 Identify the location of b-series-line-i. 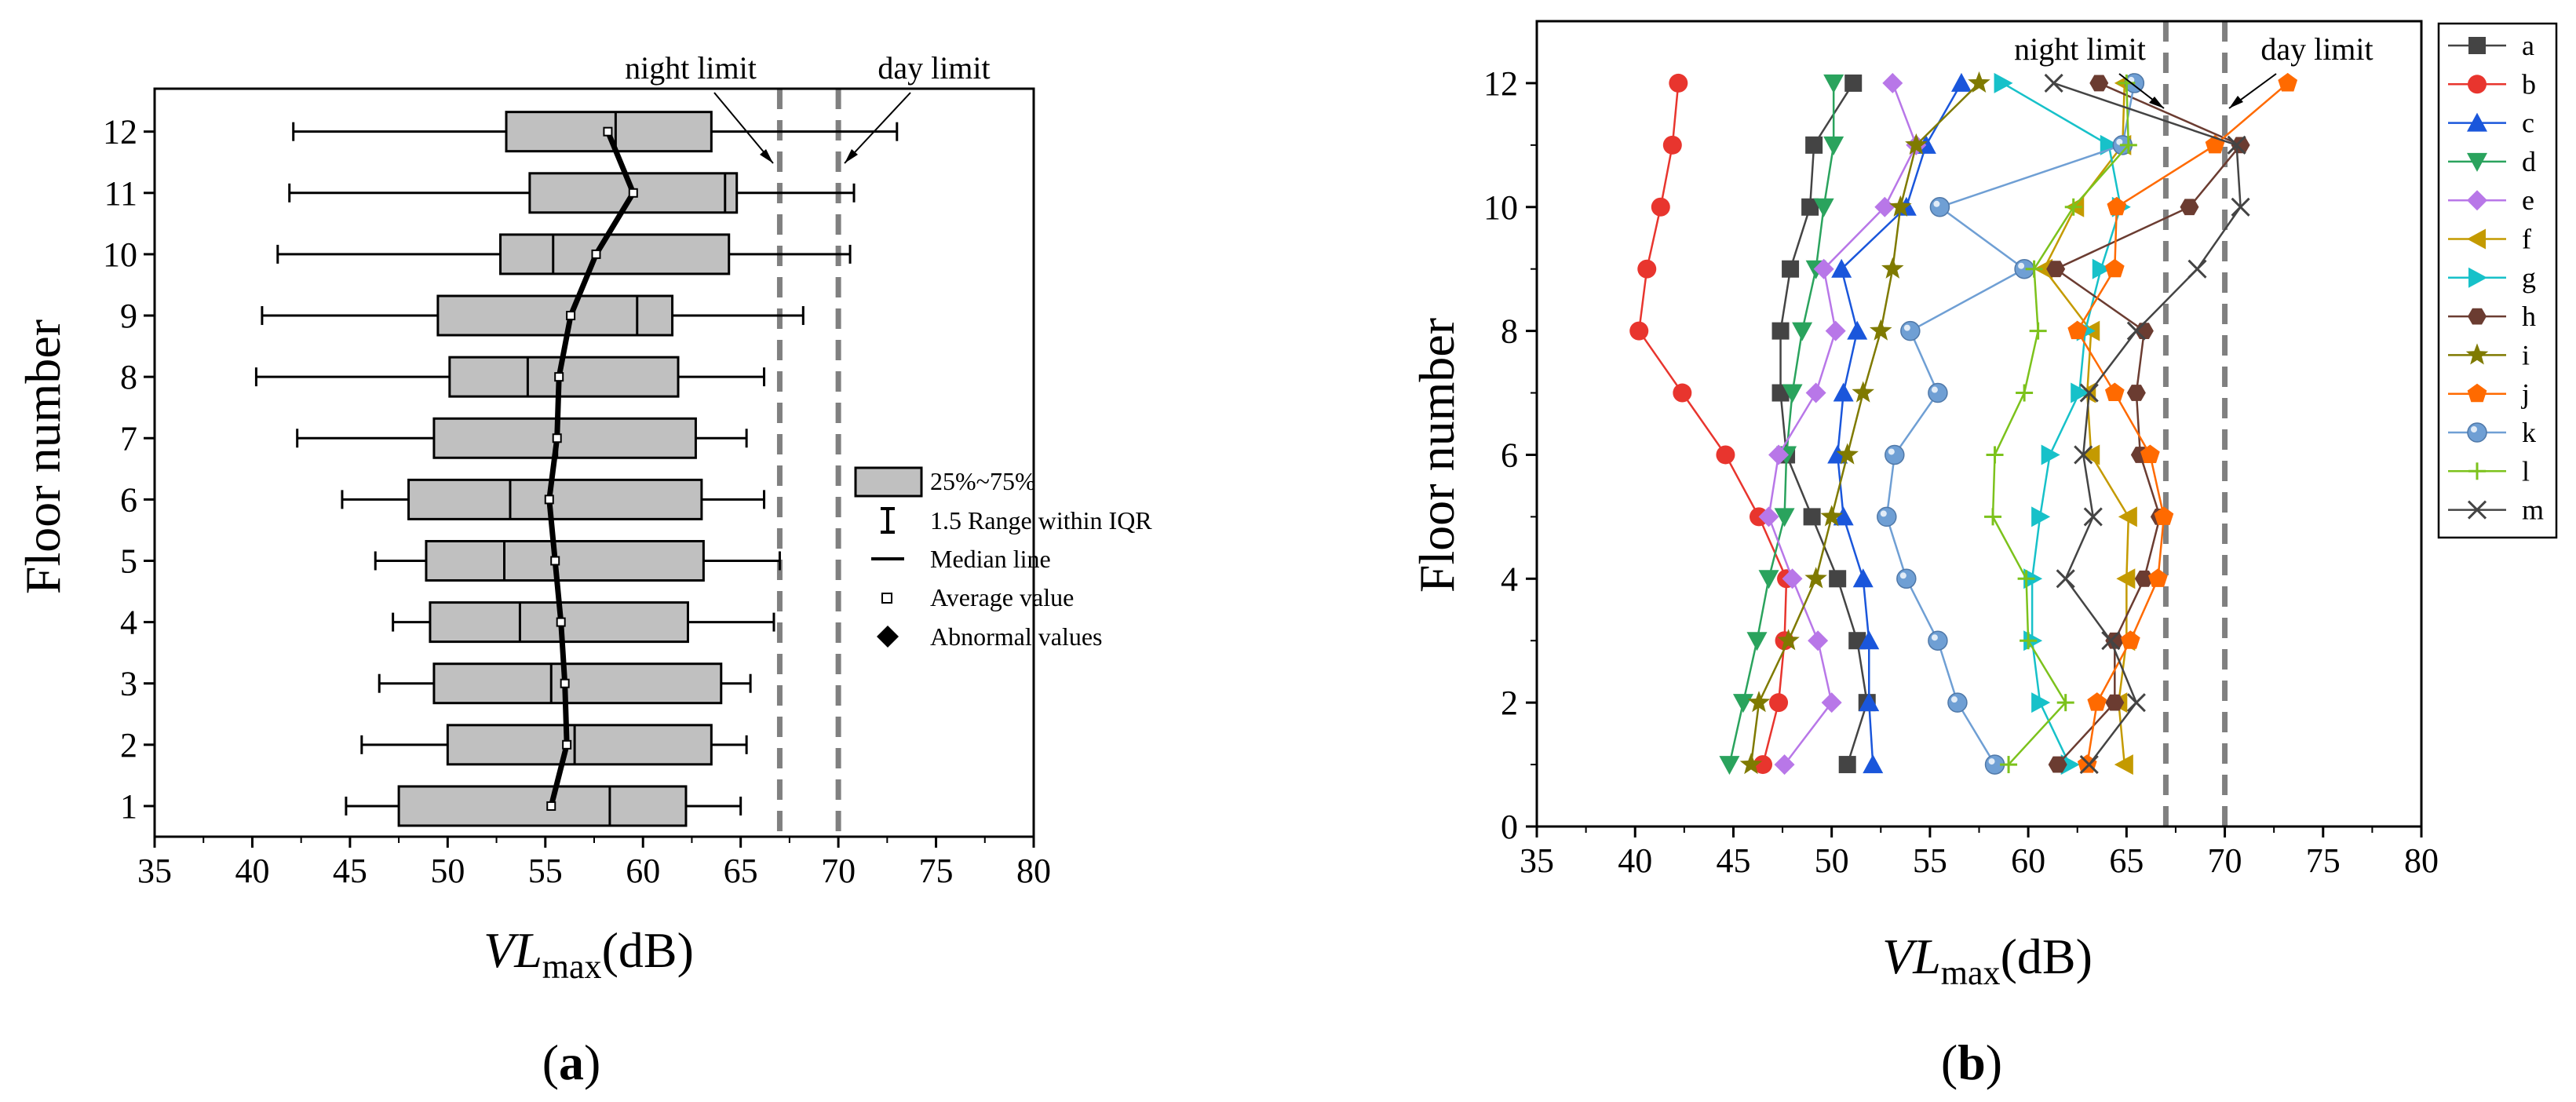
(1865, 423).